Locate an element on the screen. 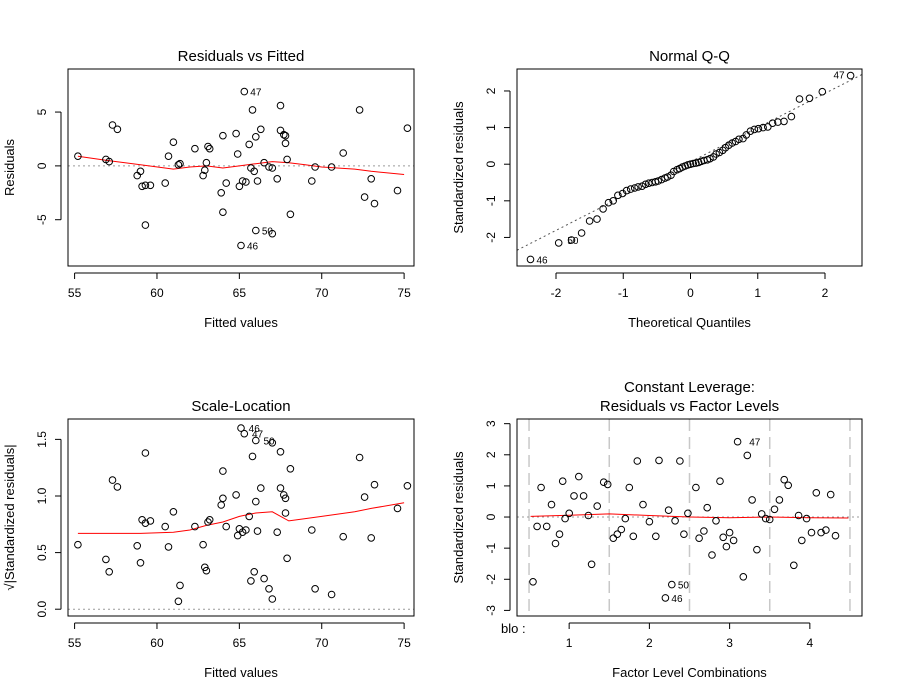 This screenshot has height=700, width=900. y-tick-label: 2 is located at coordinates (491, 90).